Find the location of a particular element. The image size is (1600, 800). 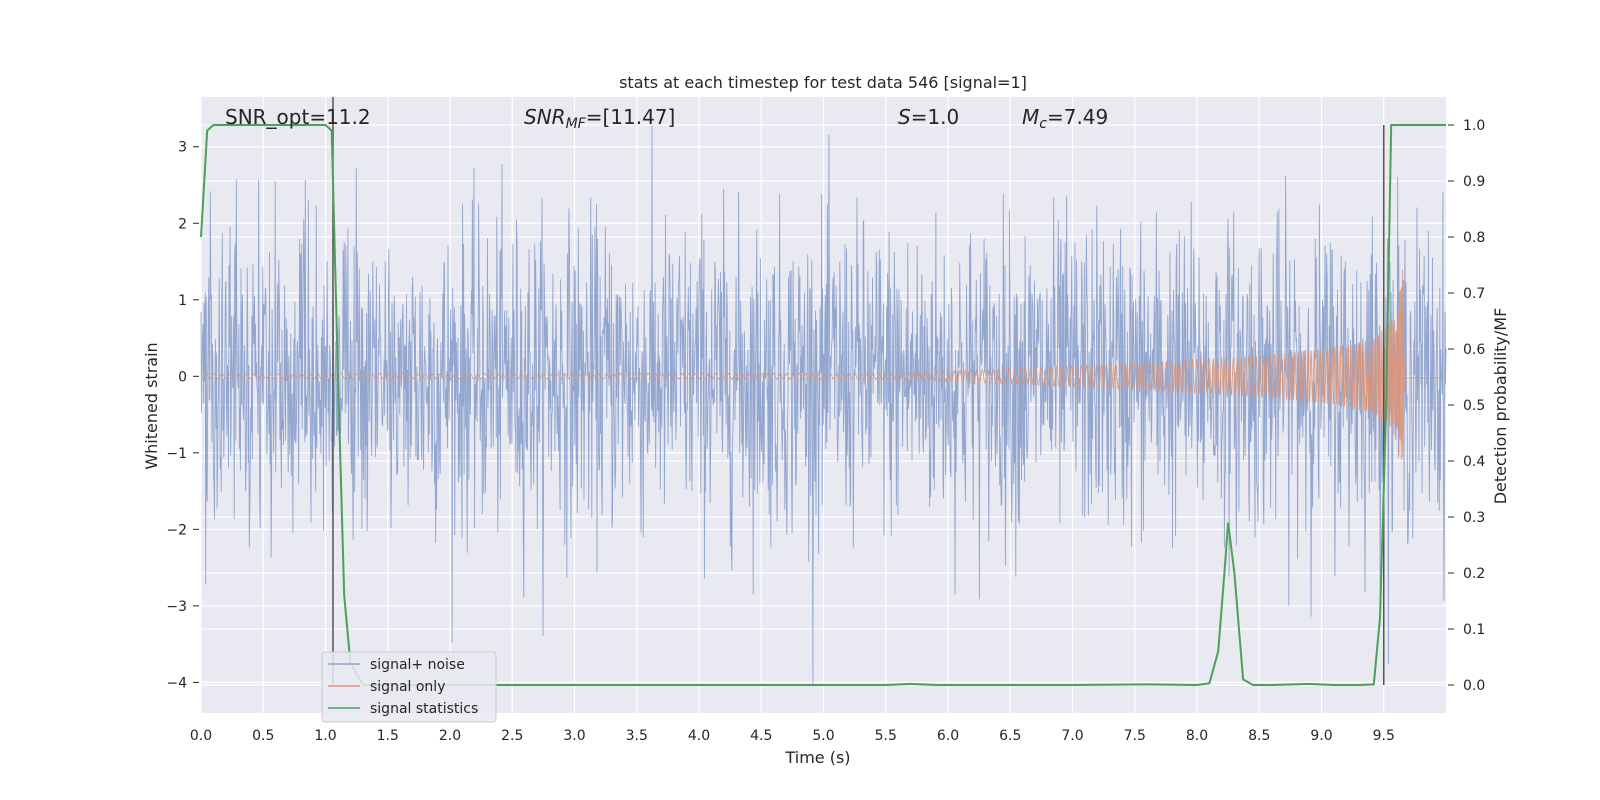

x-tick-label-15: 7.5 is located at coordinates (1135, 736).